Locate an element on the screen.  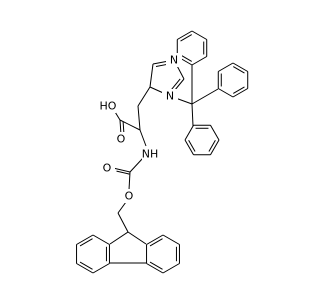
atom-label: HO is located at coordinates (108, 106).